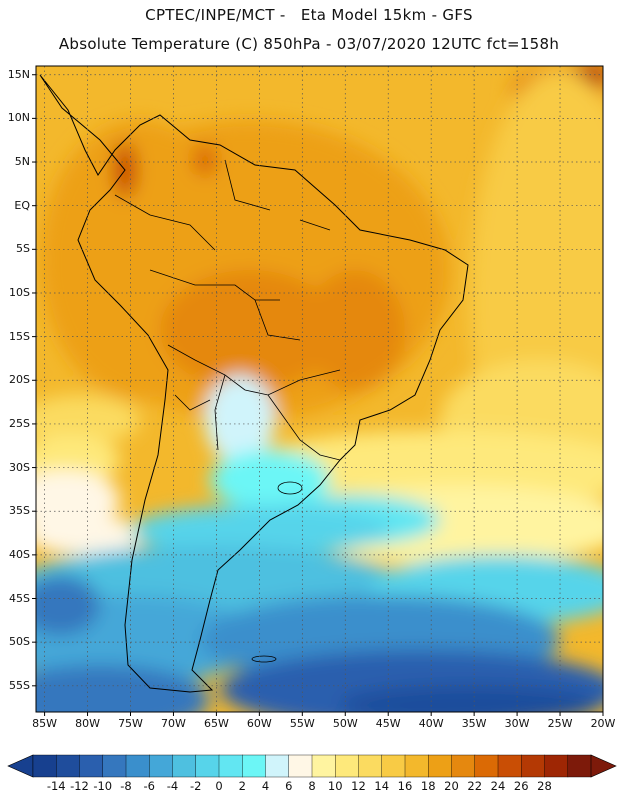 The image size is (618, 800). What do you see at coordinates (19, 423) in the screenshot?
I see `lat-tick-label: 25S` at bounding box center [19, 423].